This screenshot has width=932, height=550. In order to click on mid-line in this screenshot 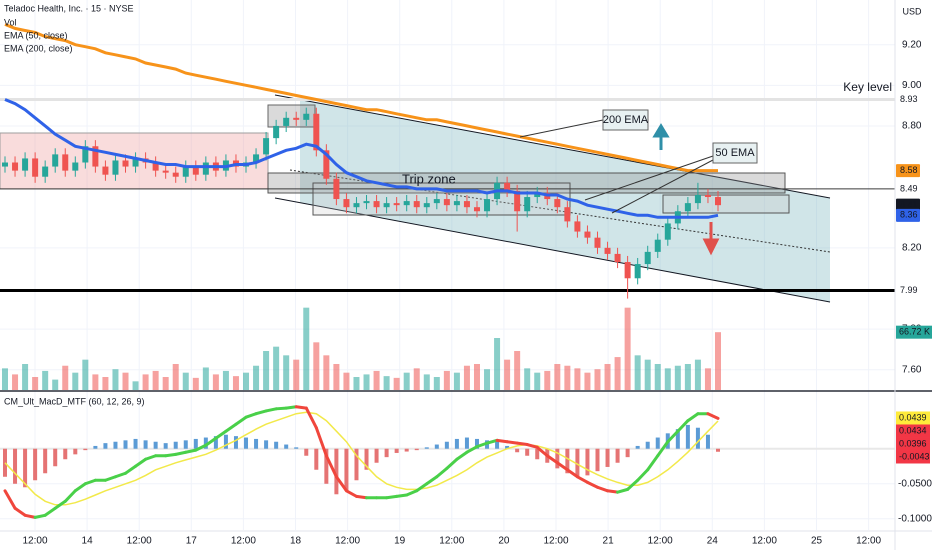, I will do `click(560, 211)`.